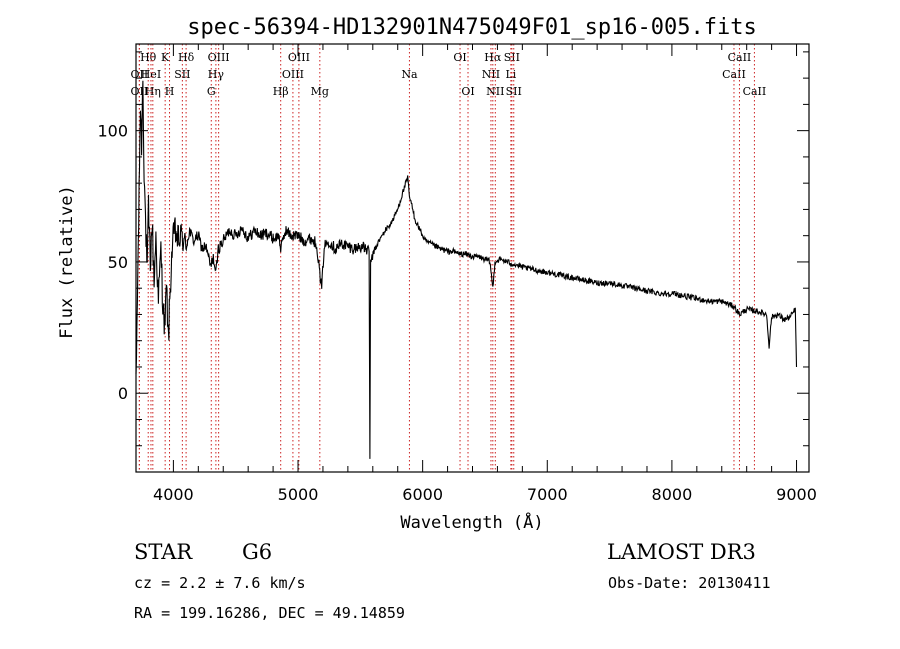  I want to click on x-tick-label-2: 6000, so click(422, 494).